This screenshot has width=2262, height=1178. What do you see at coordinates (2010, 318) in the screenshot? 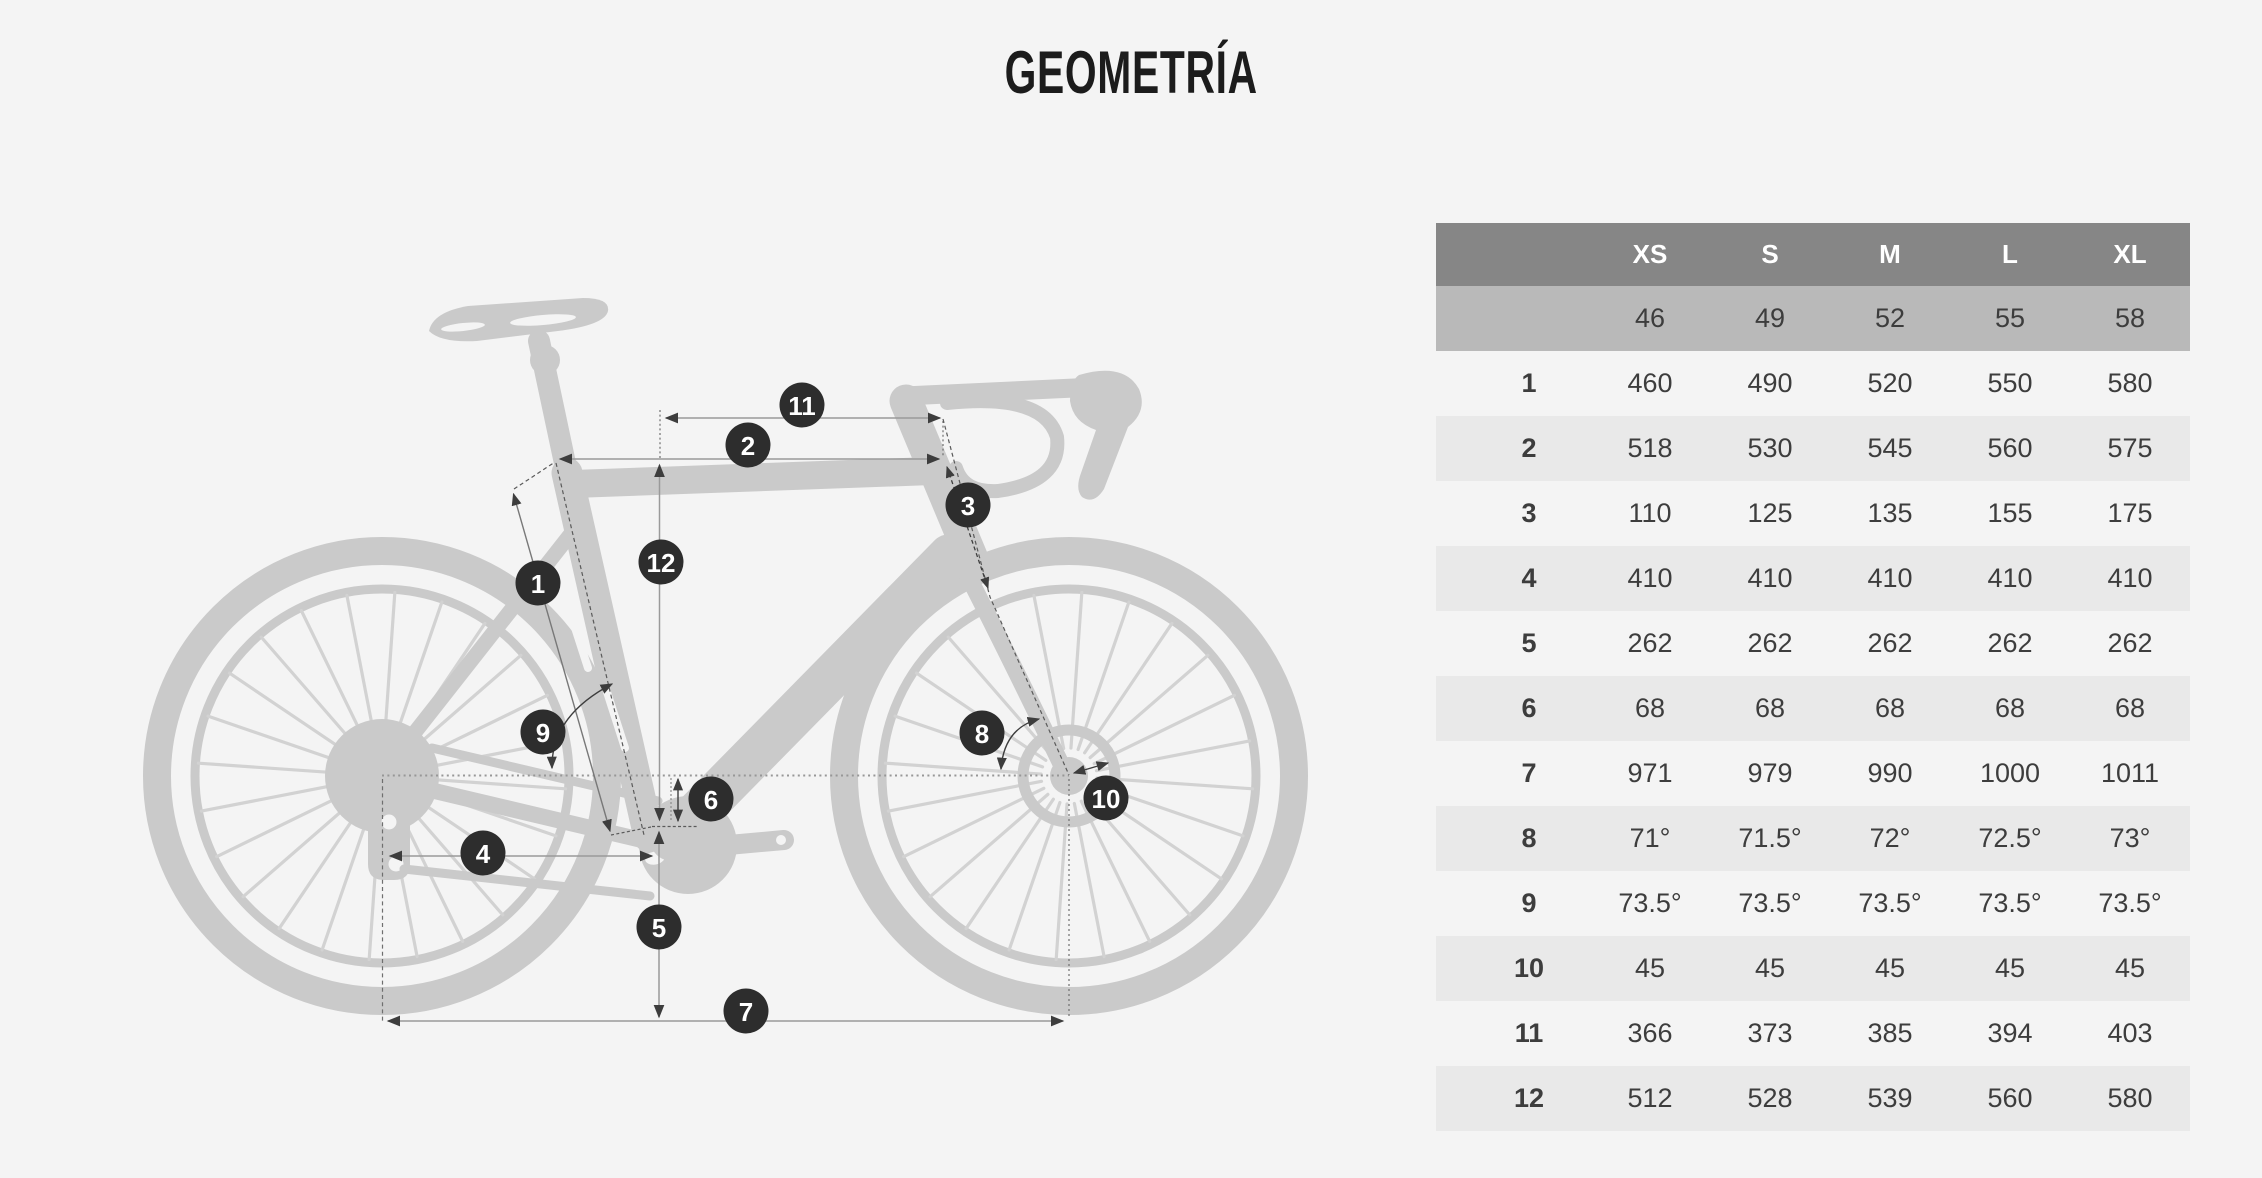
I see `frame-size-cell: 55` at bounding box center [2010, 318].